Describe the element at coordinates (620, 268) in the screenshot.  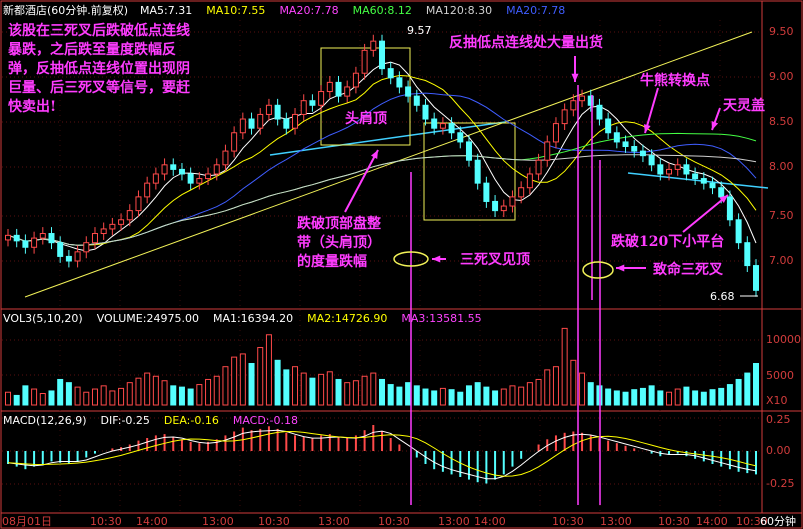
I see `arrow-fatal-head` at that location.